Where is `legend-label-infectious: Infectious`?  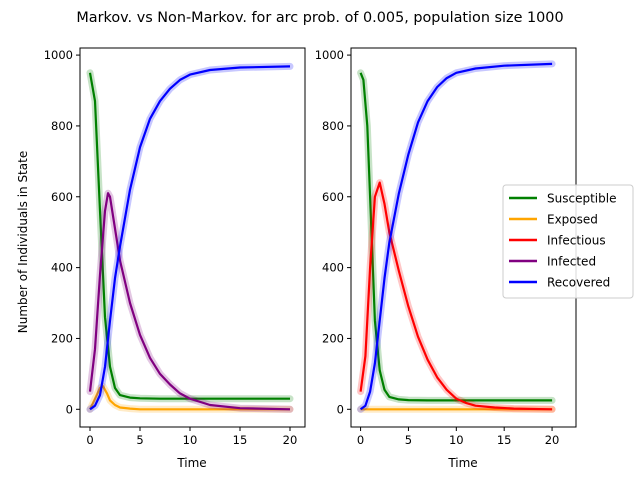 legend-label-infectious: Infectious is located at coordinates (576, 241).